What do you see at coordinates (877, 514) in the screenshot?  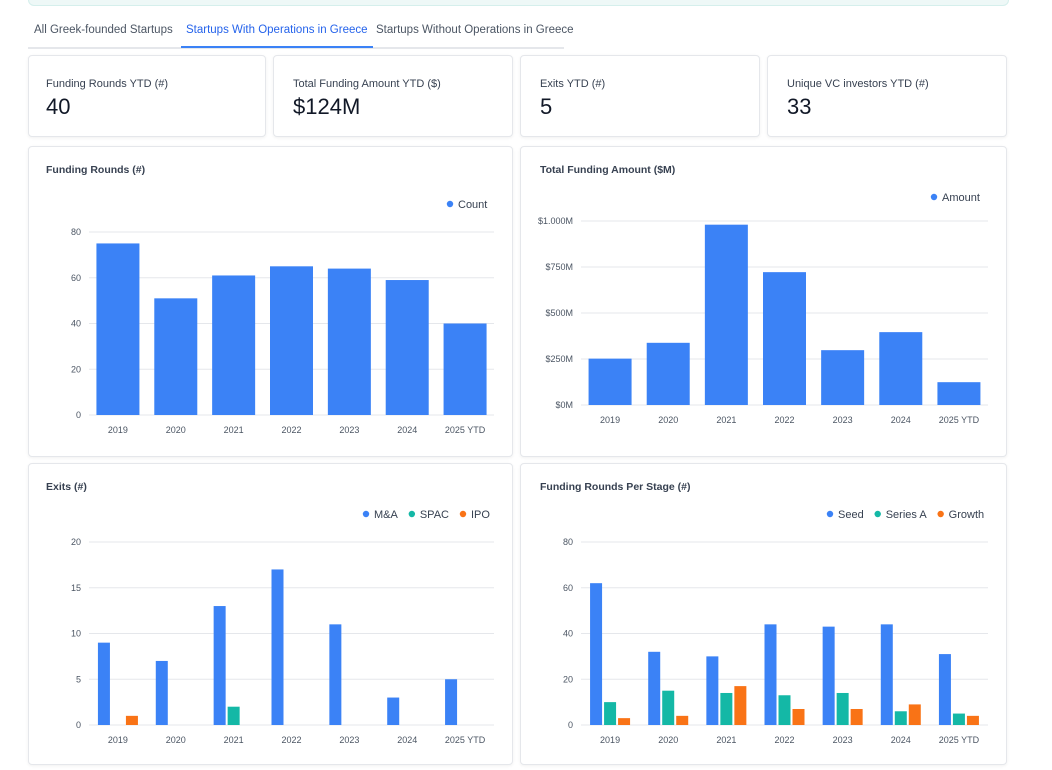 I see `legend-marker-series-a` at bounding box center [877, 514].